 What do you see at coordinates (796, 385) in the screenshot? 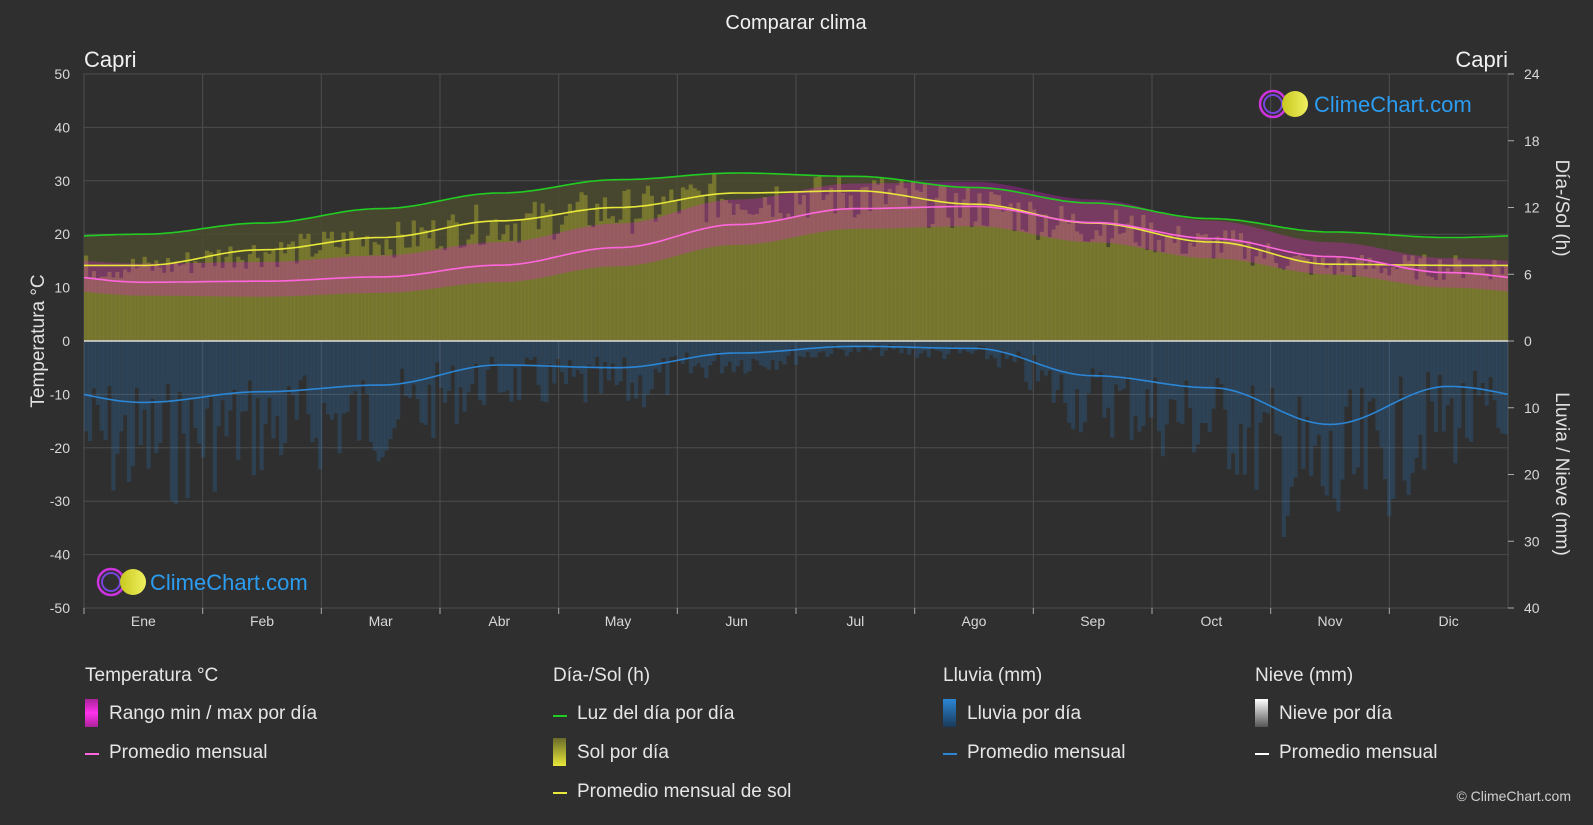
I see `rain-avg-line` at bounding box center [796, 385].